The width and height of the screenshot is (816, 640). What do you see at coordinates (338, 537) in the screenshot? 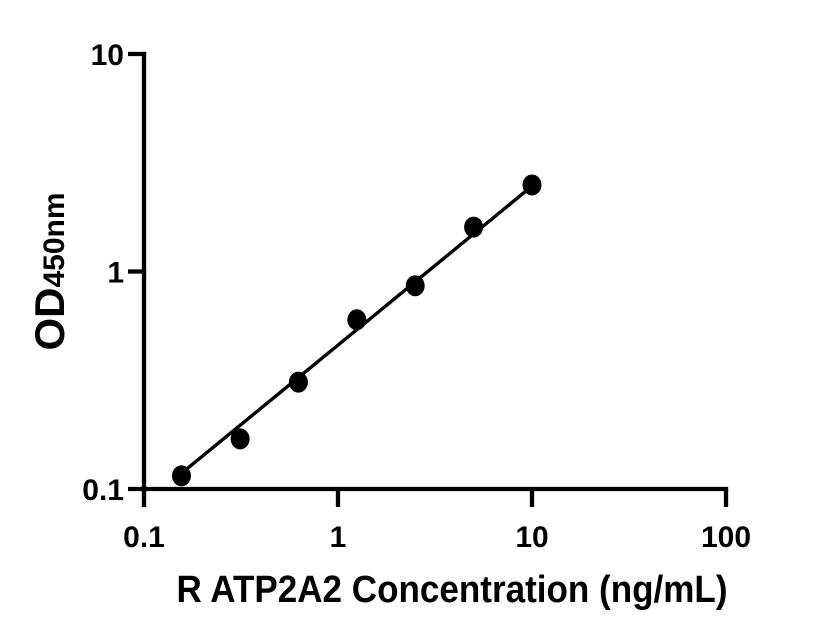
I see `x-tick-label: 1` at bounding box center [338, 537].